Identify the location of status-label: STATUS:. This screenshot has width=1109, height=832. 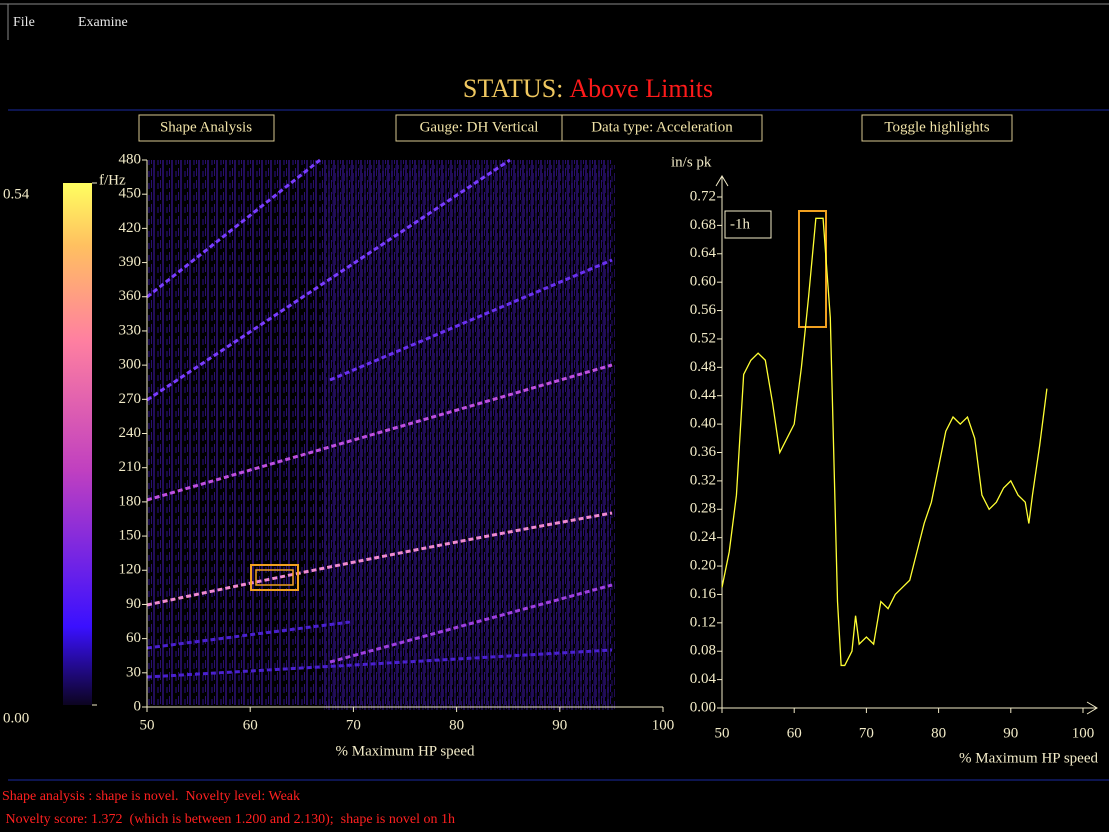
(513, 88).